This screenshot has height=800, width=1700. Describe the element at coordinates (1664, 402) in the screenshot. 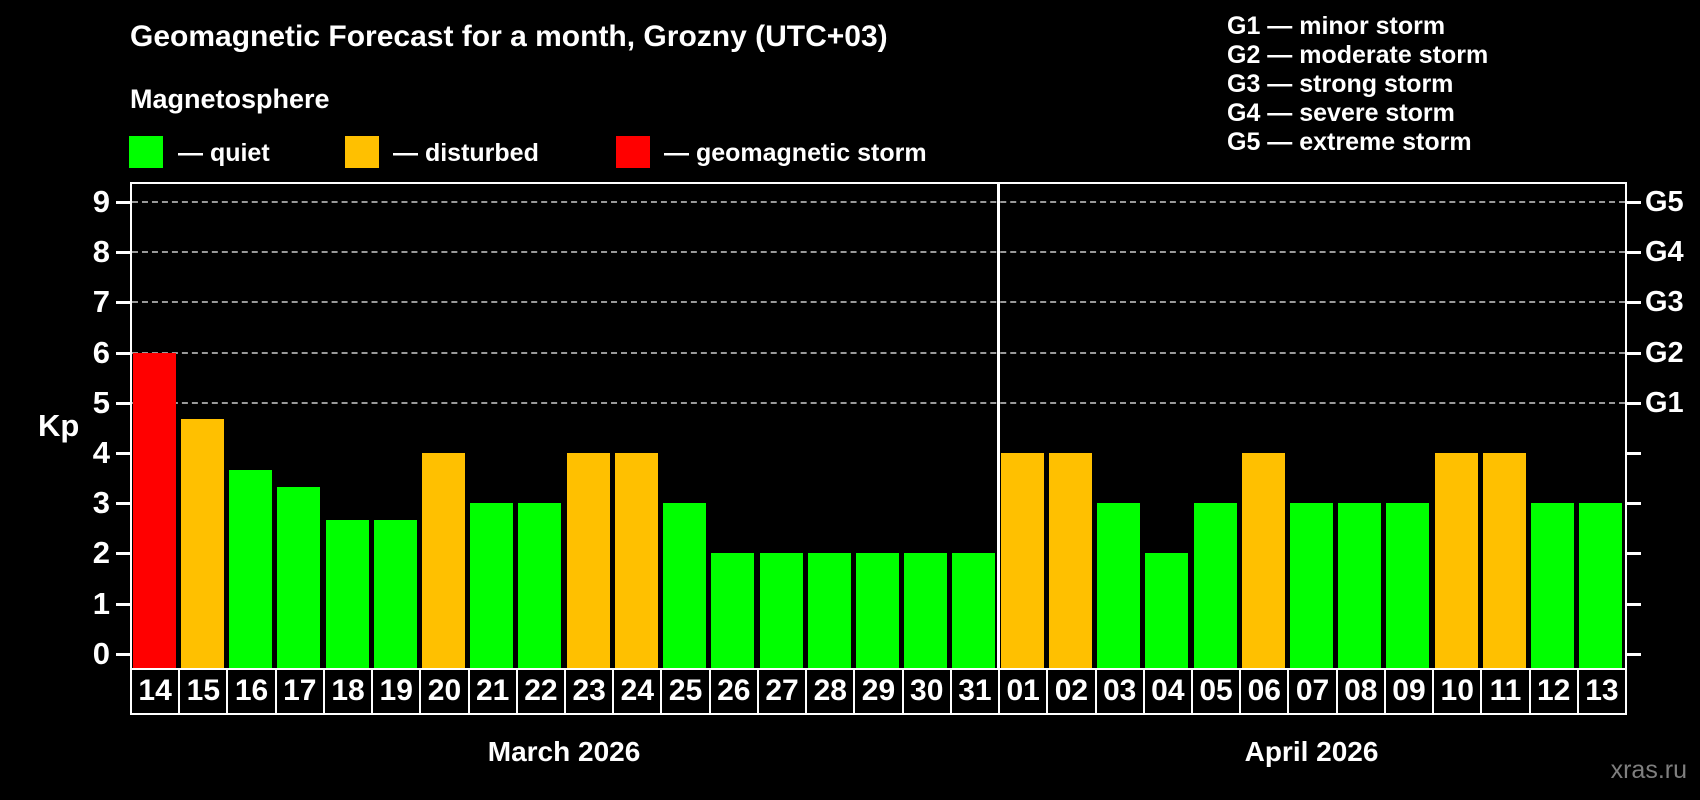

I see `right-axis-label-G1: G1` at that location.